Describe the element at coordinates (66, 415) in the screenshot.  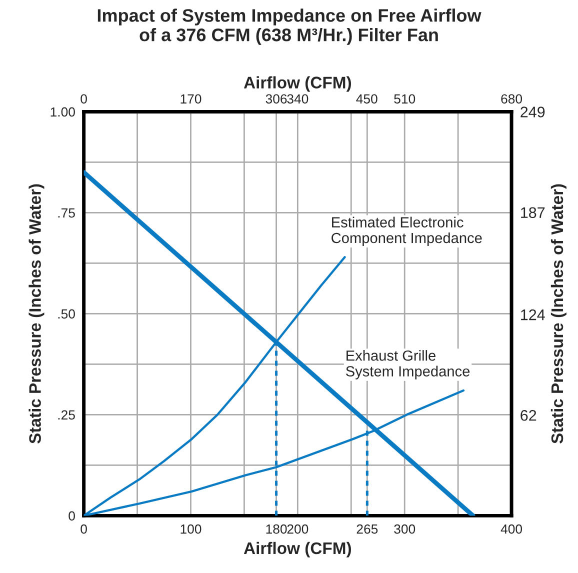
I see `y-tick-label: .25` at that location.